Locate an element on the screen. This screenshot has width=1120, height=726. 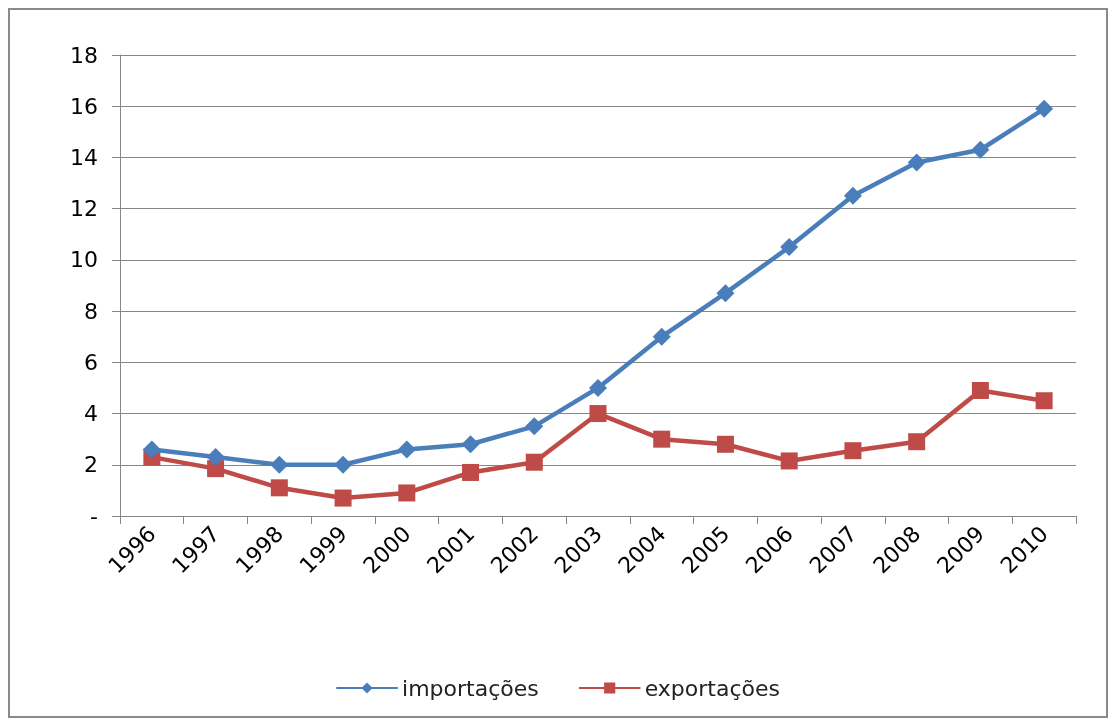
y-tick-label: 2 is located at coordinates (91, 465).